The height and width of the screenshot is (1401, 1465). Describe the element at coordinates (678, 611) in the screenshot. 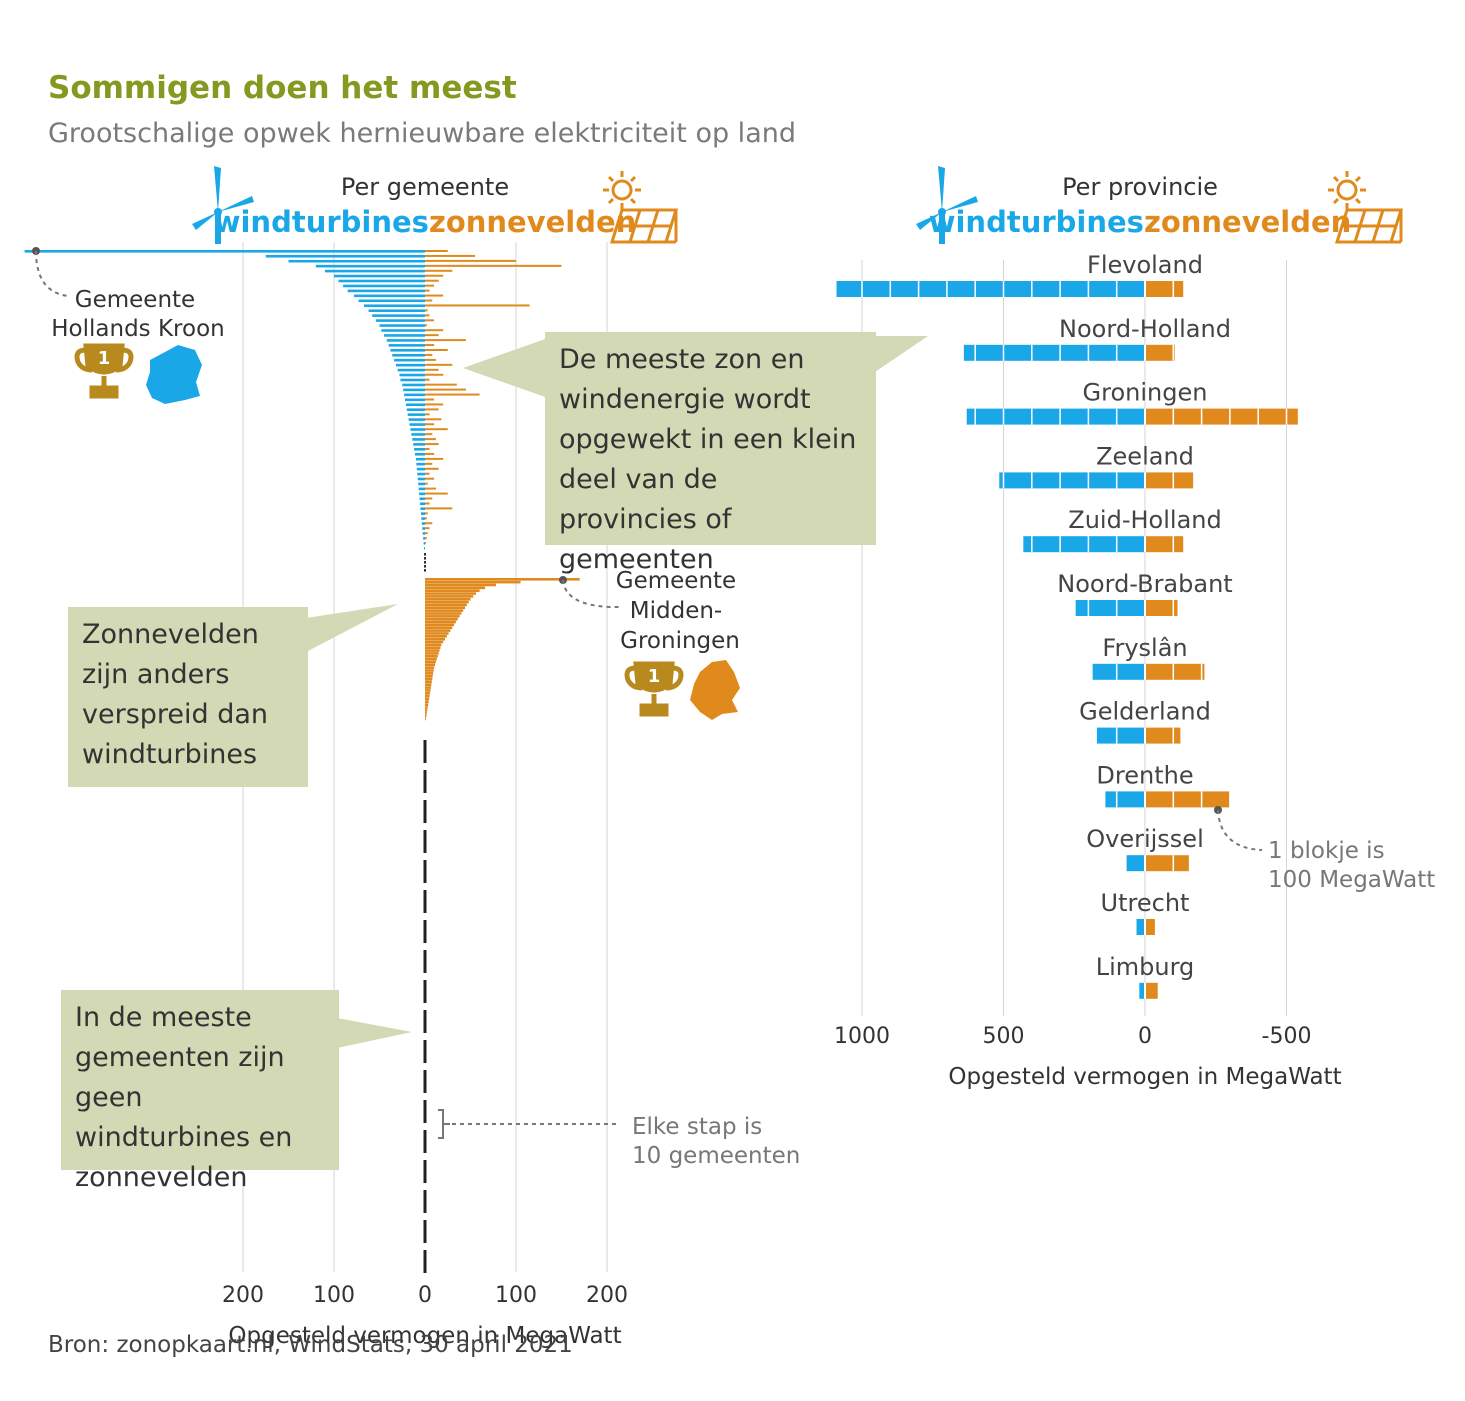

I see `annotation-midden-groningen: Gemeente Midden-Groningen` at that location.